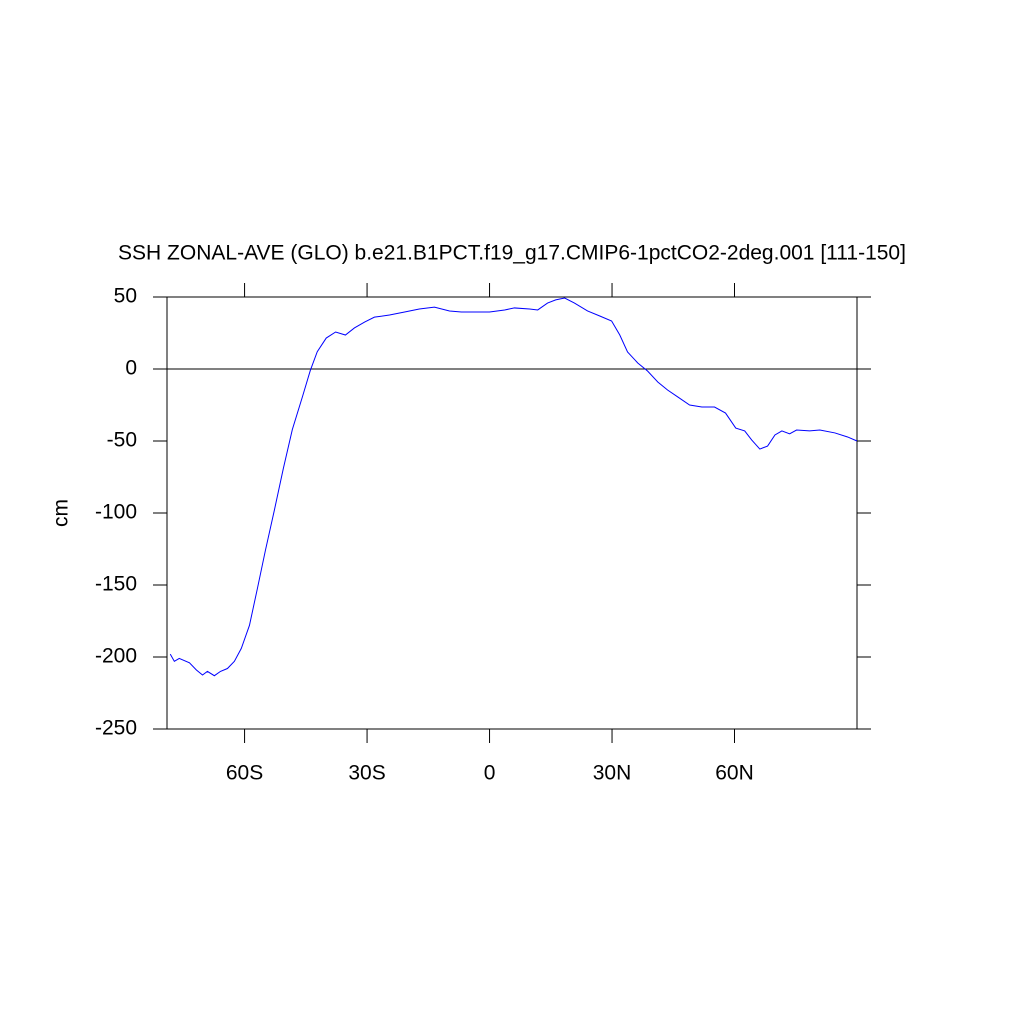 Image resolution: width=1024 pixels, height=1029 pixels. Describe the element at coordinates (116, 728) in the screenshot. I see `y-tick-label: -250` at that location.